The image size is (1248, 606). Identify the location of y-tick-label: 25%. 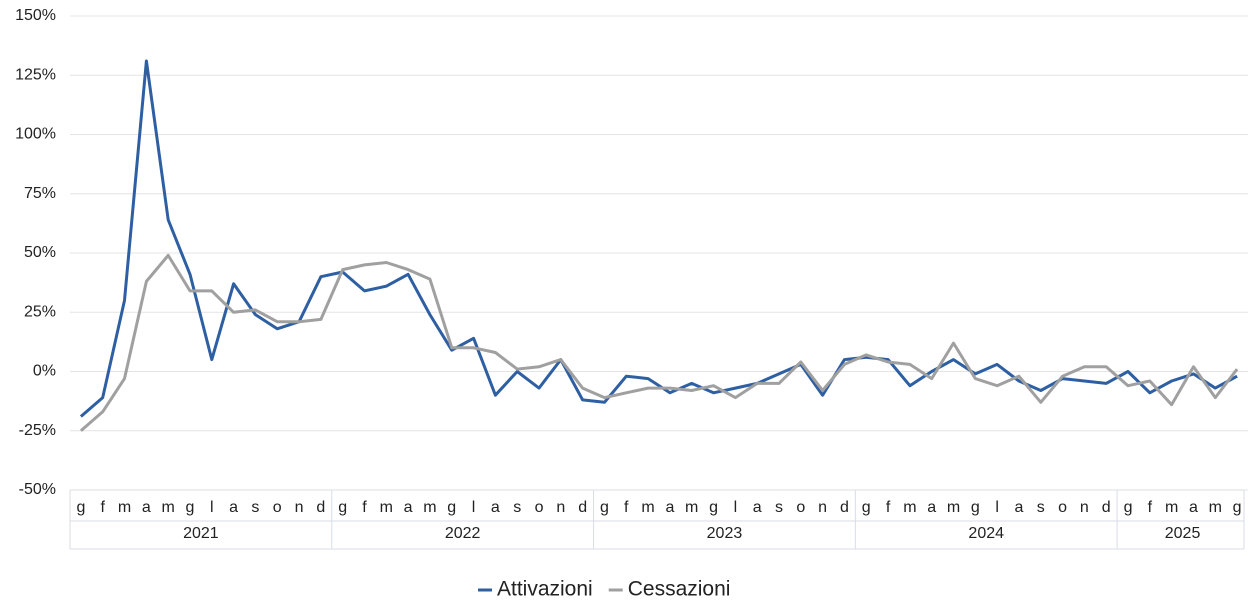
(40, 311).